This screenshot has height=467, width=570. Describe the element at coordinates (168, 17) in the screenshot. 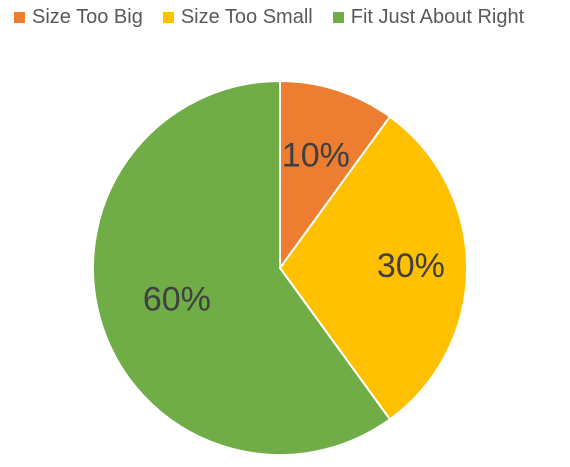

I see `legend-swatch-size-too-small` at that location.